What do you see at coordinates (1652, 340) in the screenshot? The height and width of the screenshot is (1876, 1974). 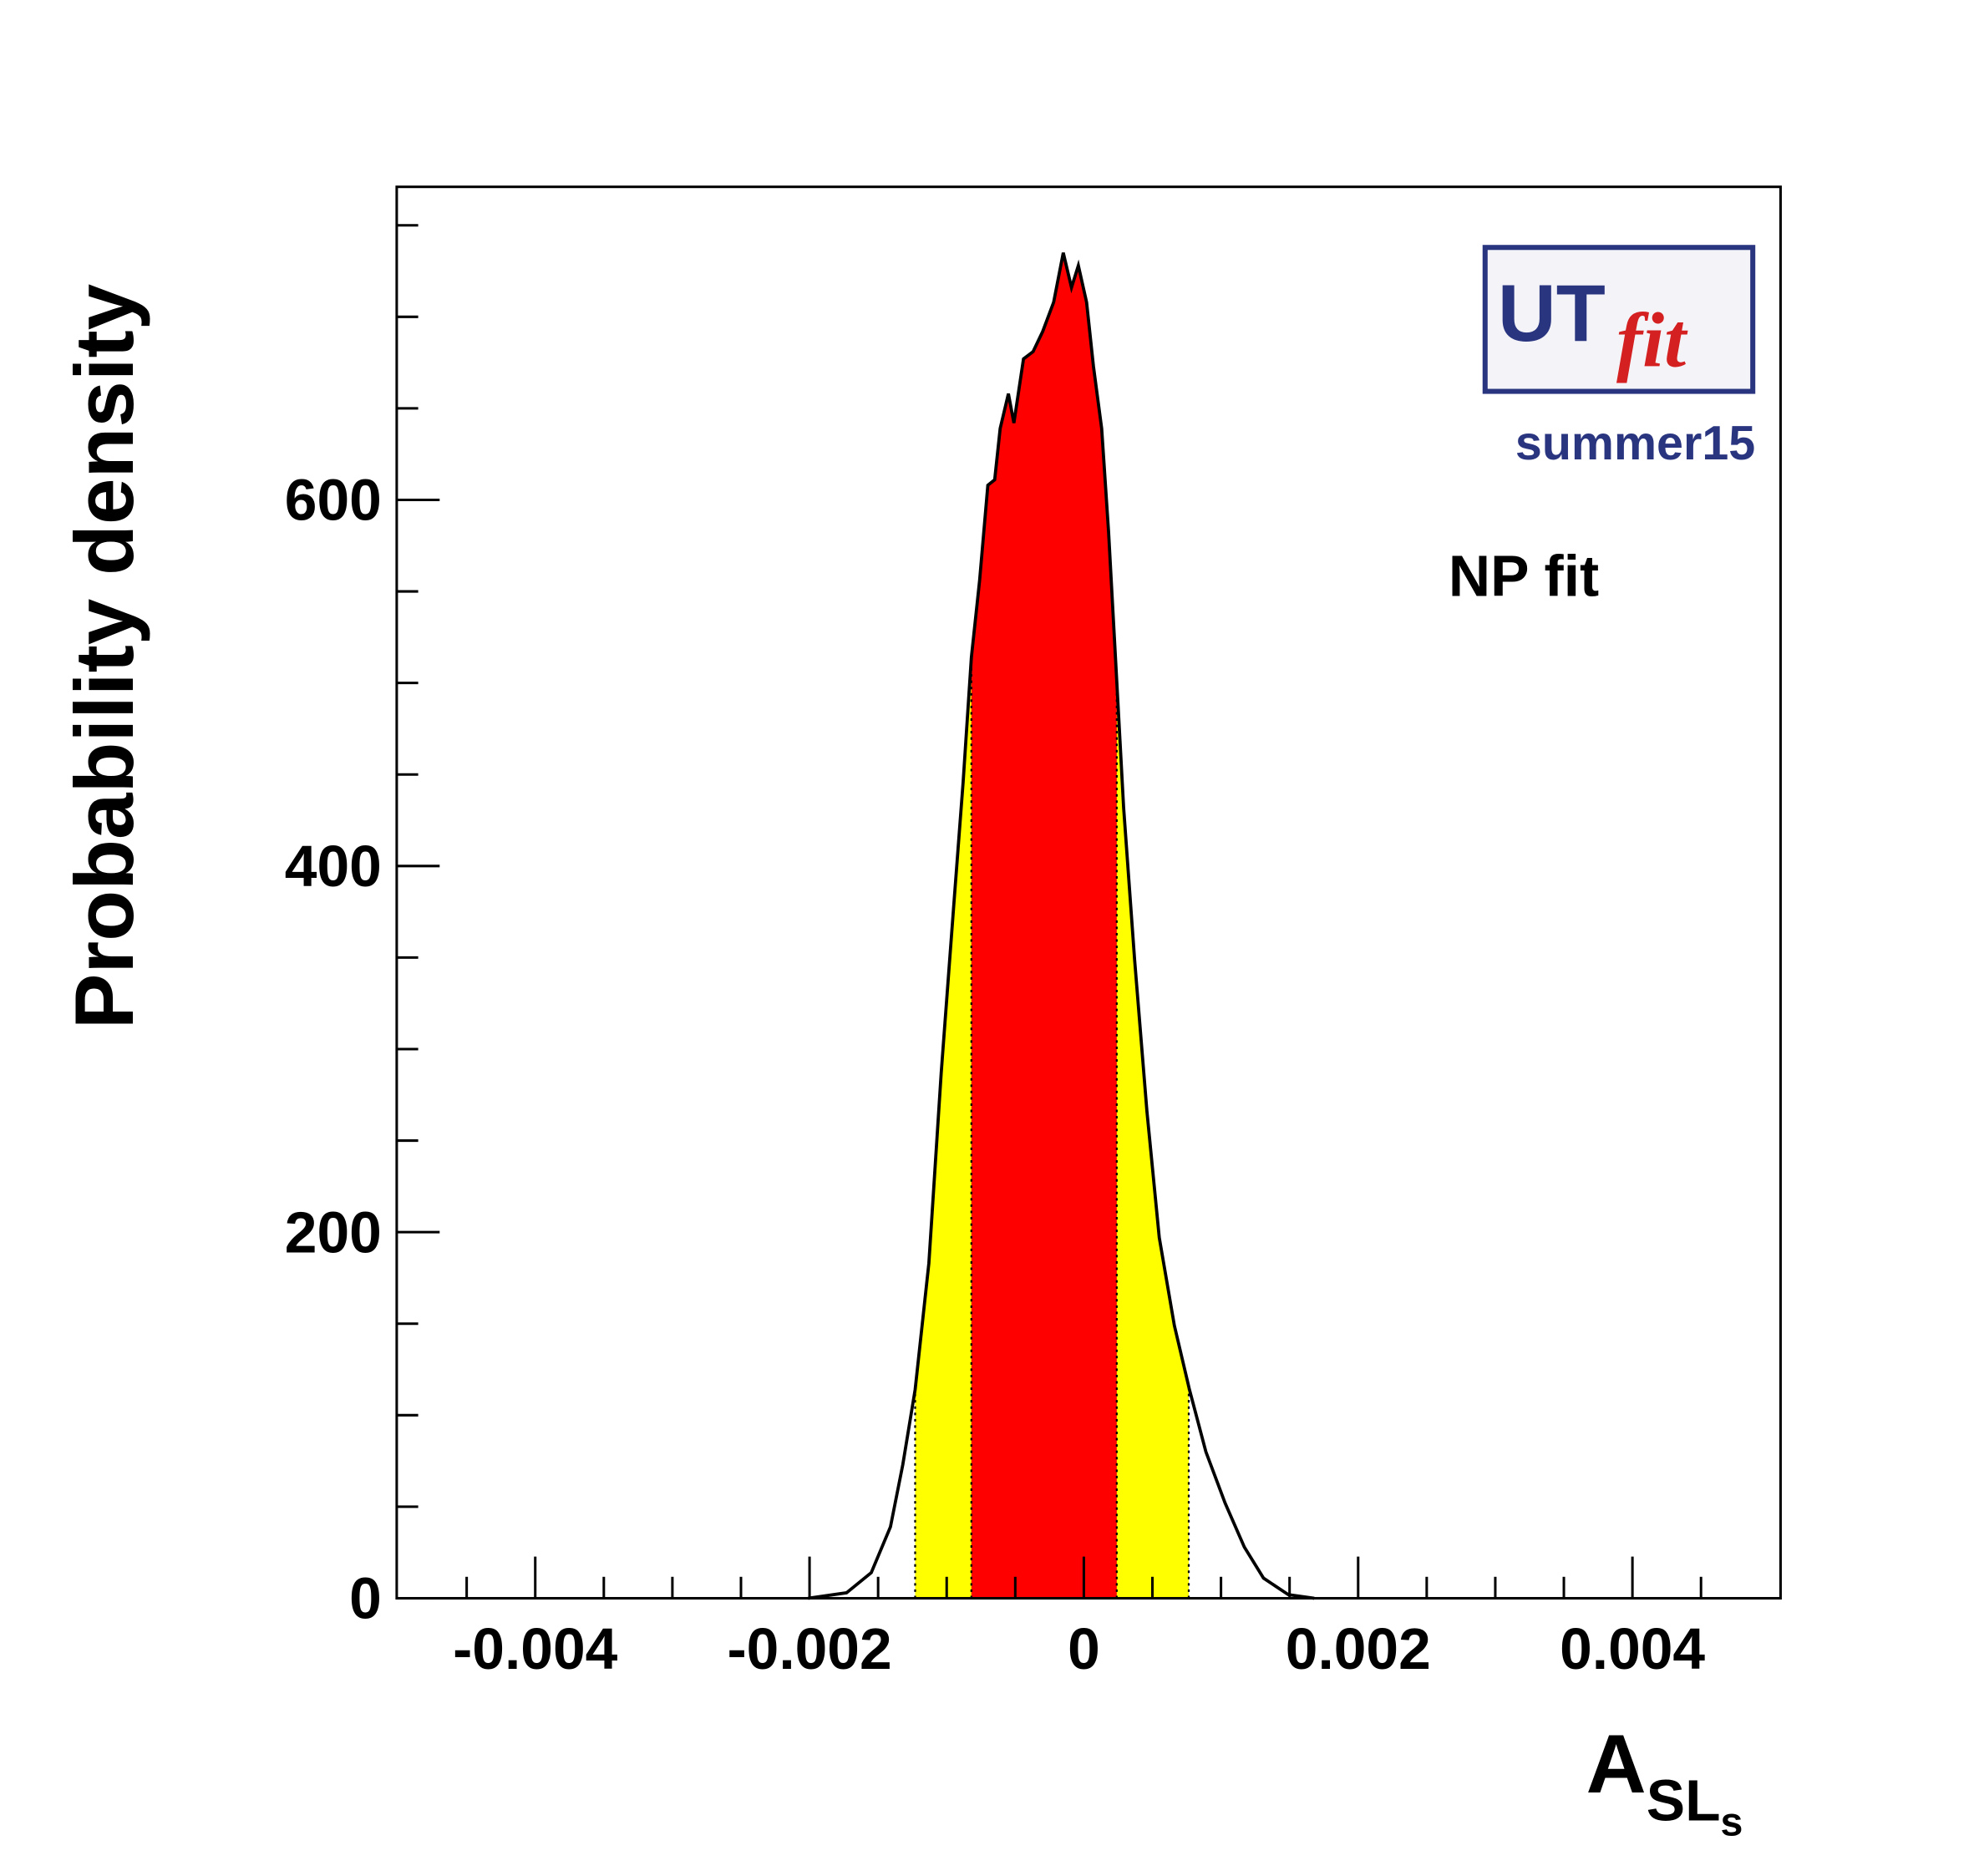 I see `logo-sub: fit` at bounding box center [1652, 340].